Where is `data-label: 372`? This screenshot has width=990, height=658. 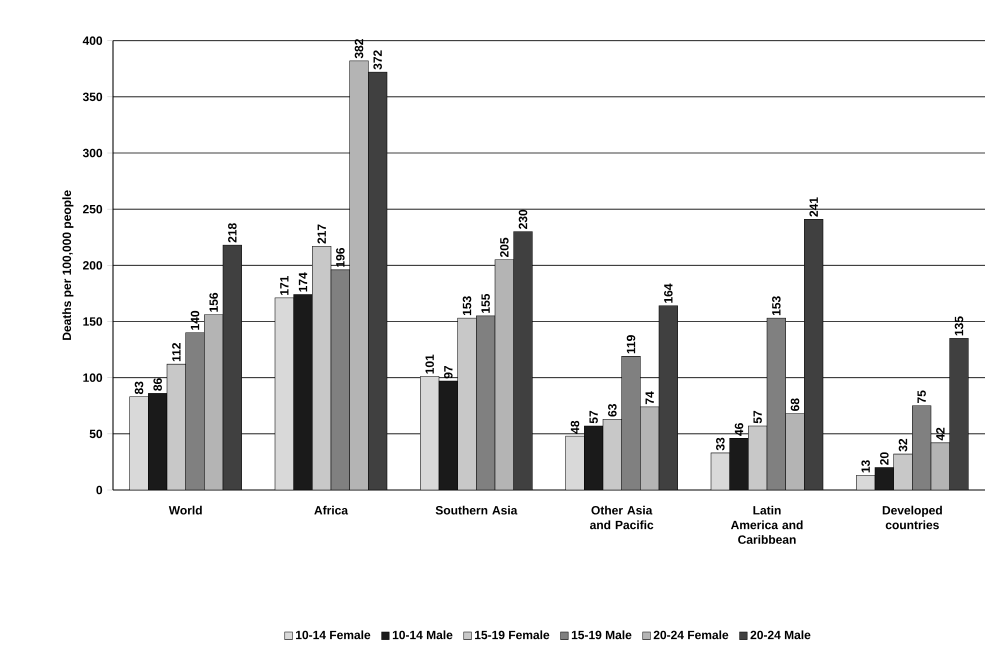
data-label: 372 is located at coordinates (377, 60).